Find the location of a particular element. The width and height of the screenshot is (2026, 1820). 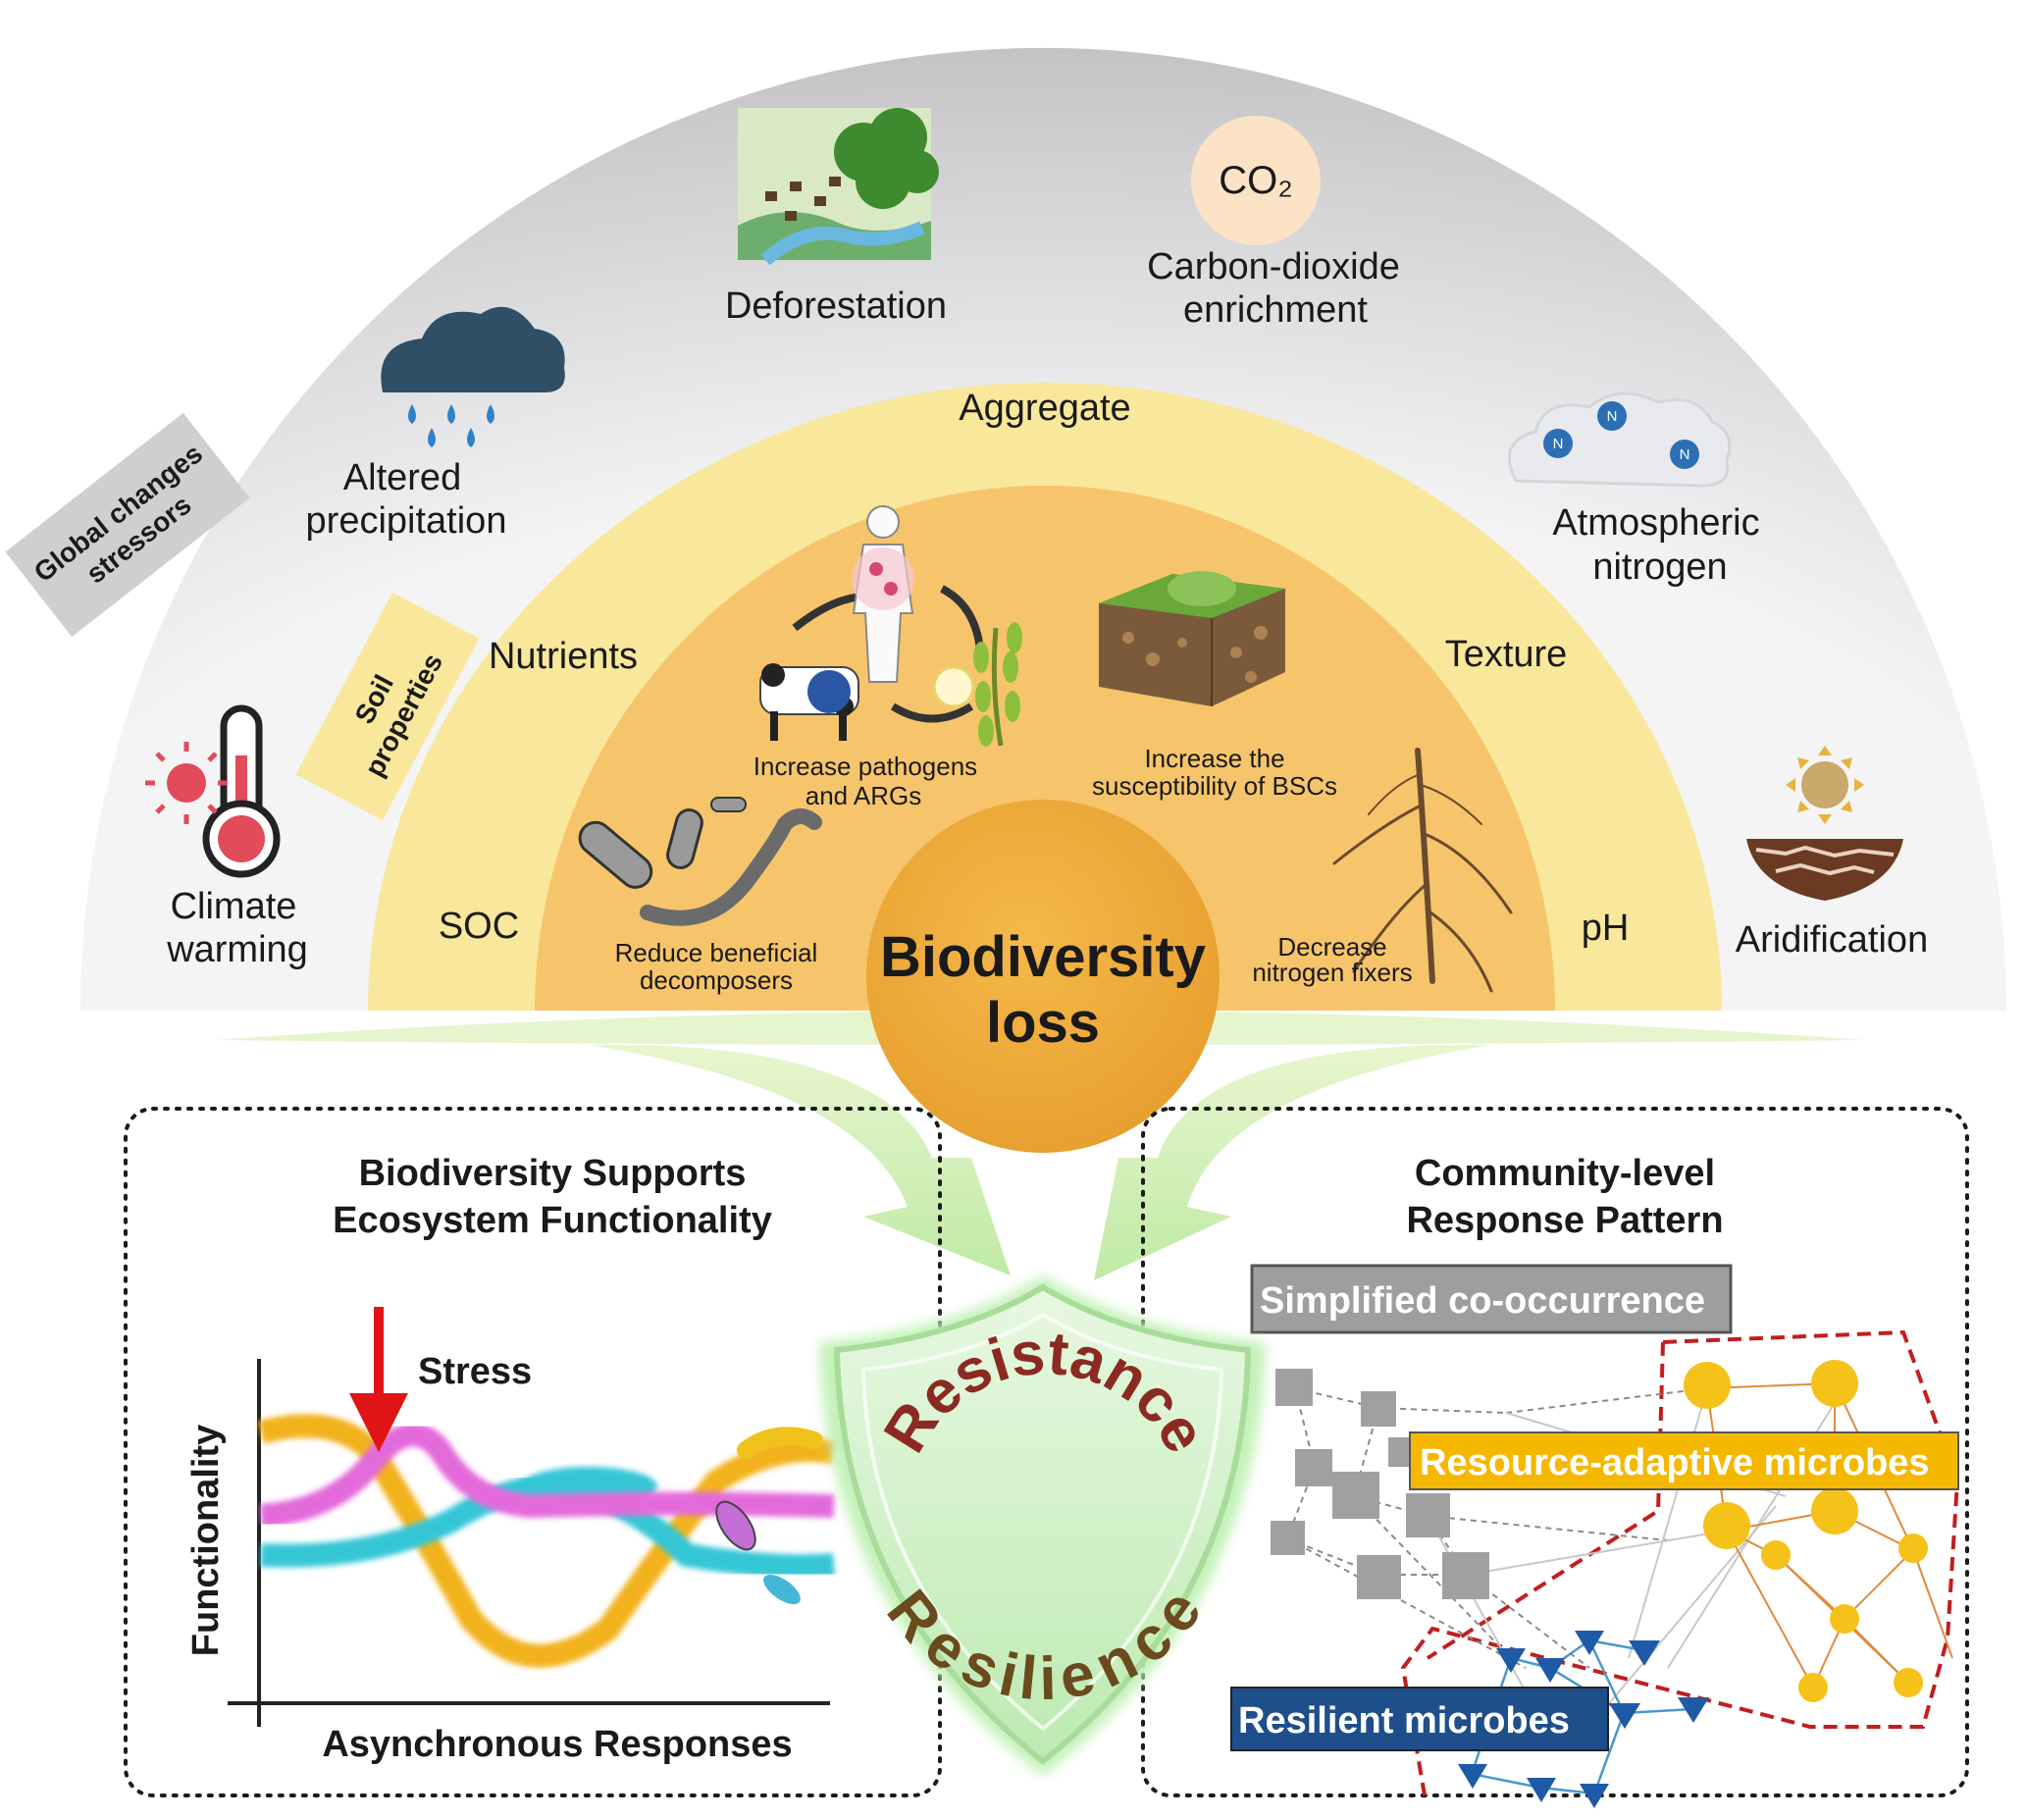

decomposers-line1: Reduce beneficial is located at coordinates (716, 952).